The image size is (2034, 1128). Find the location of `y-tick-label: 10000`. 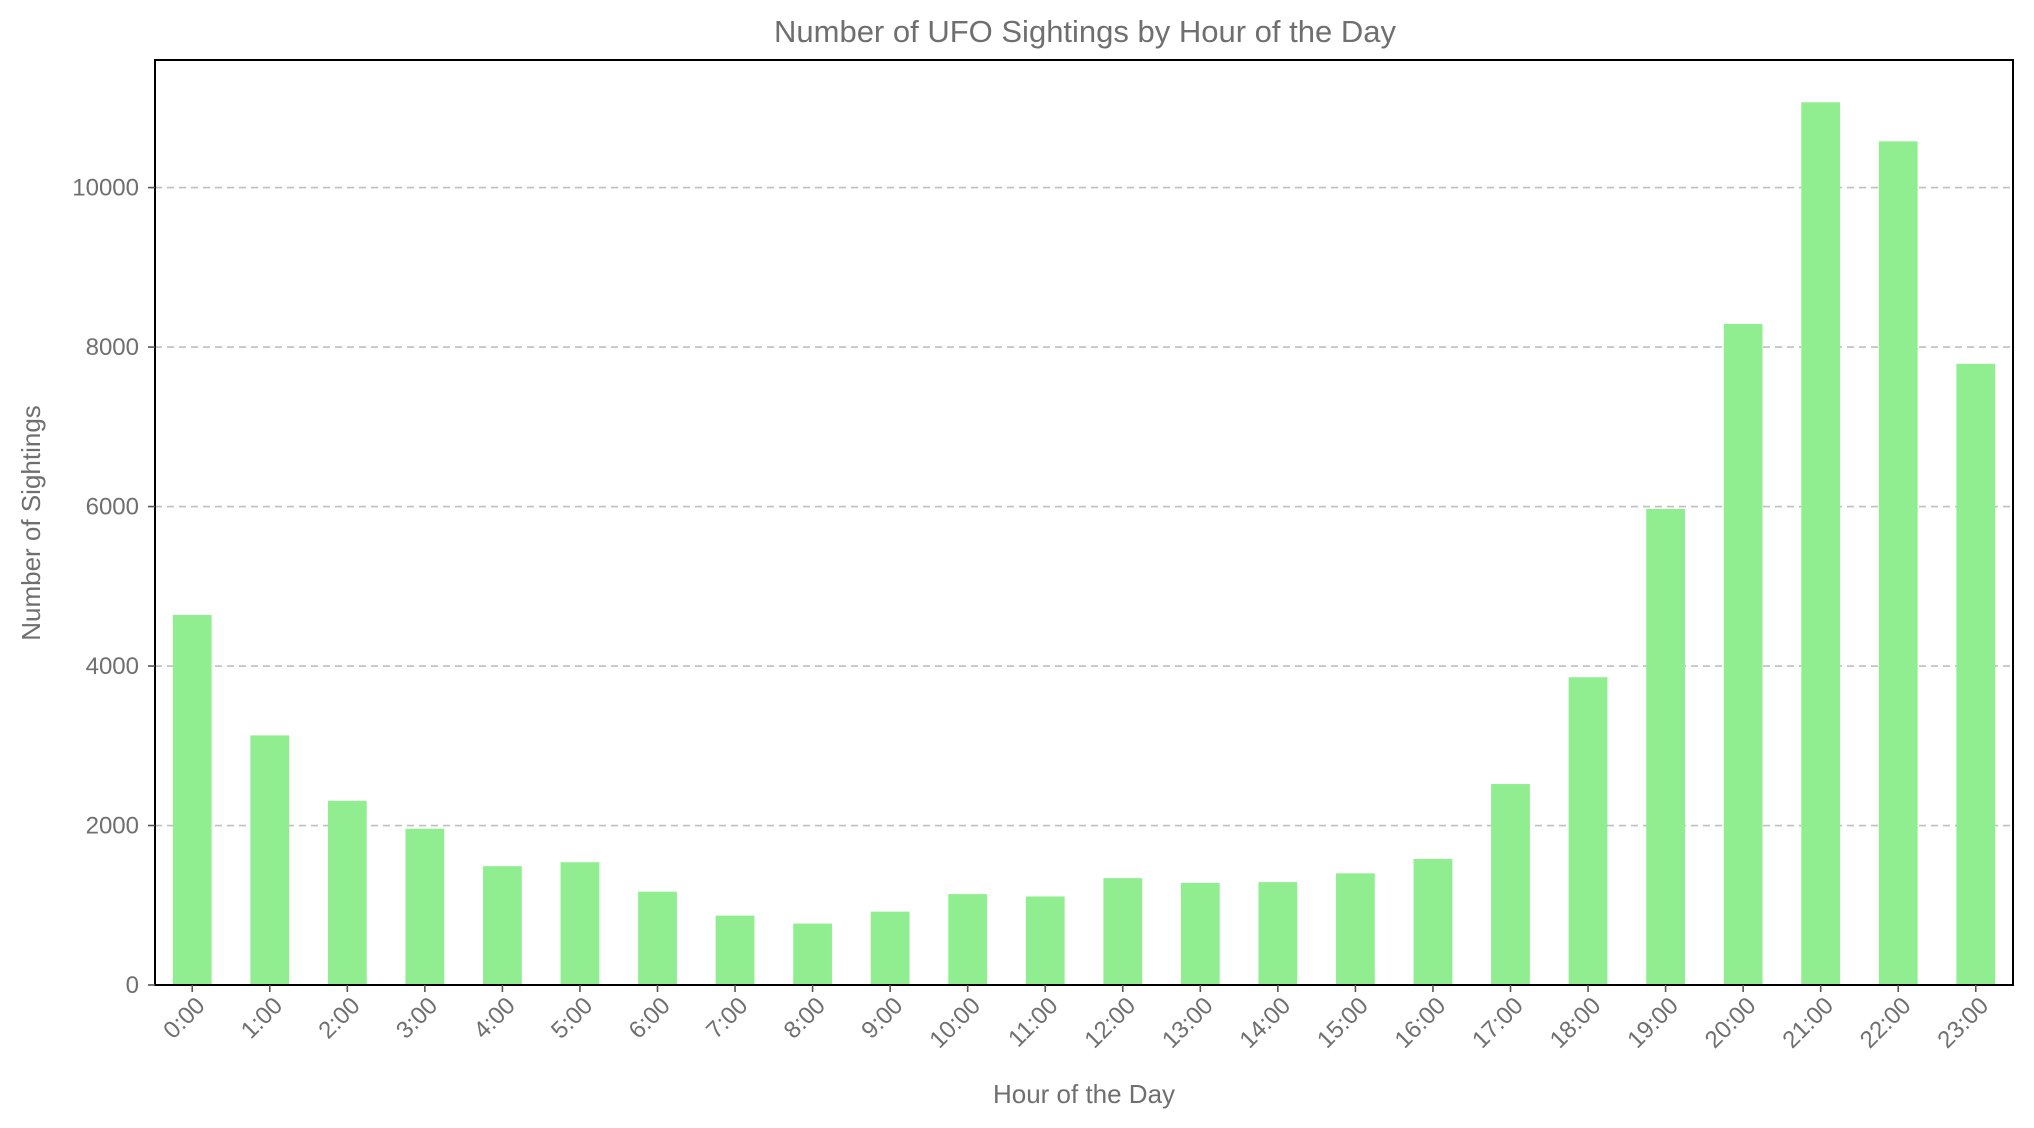

y-tick-label: 10000 is located at coordinates (105, 188).